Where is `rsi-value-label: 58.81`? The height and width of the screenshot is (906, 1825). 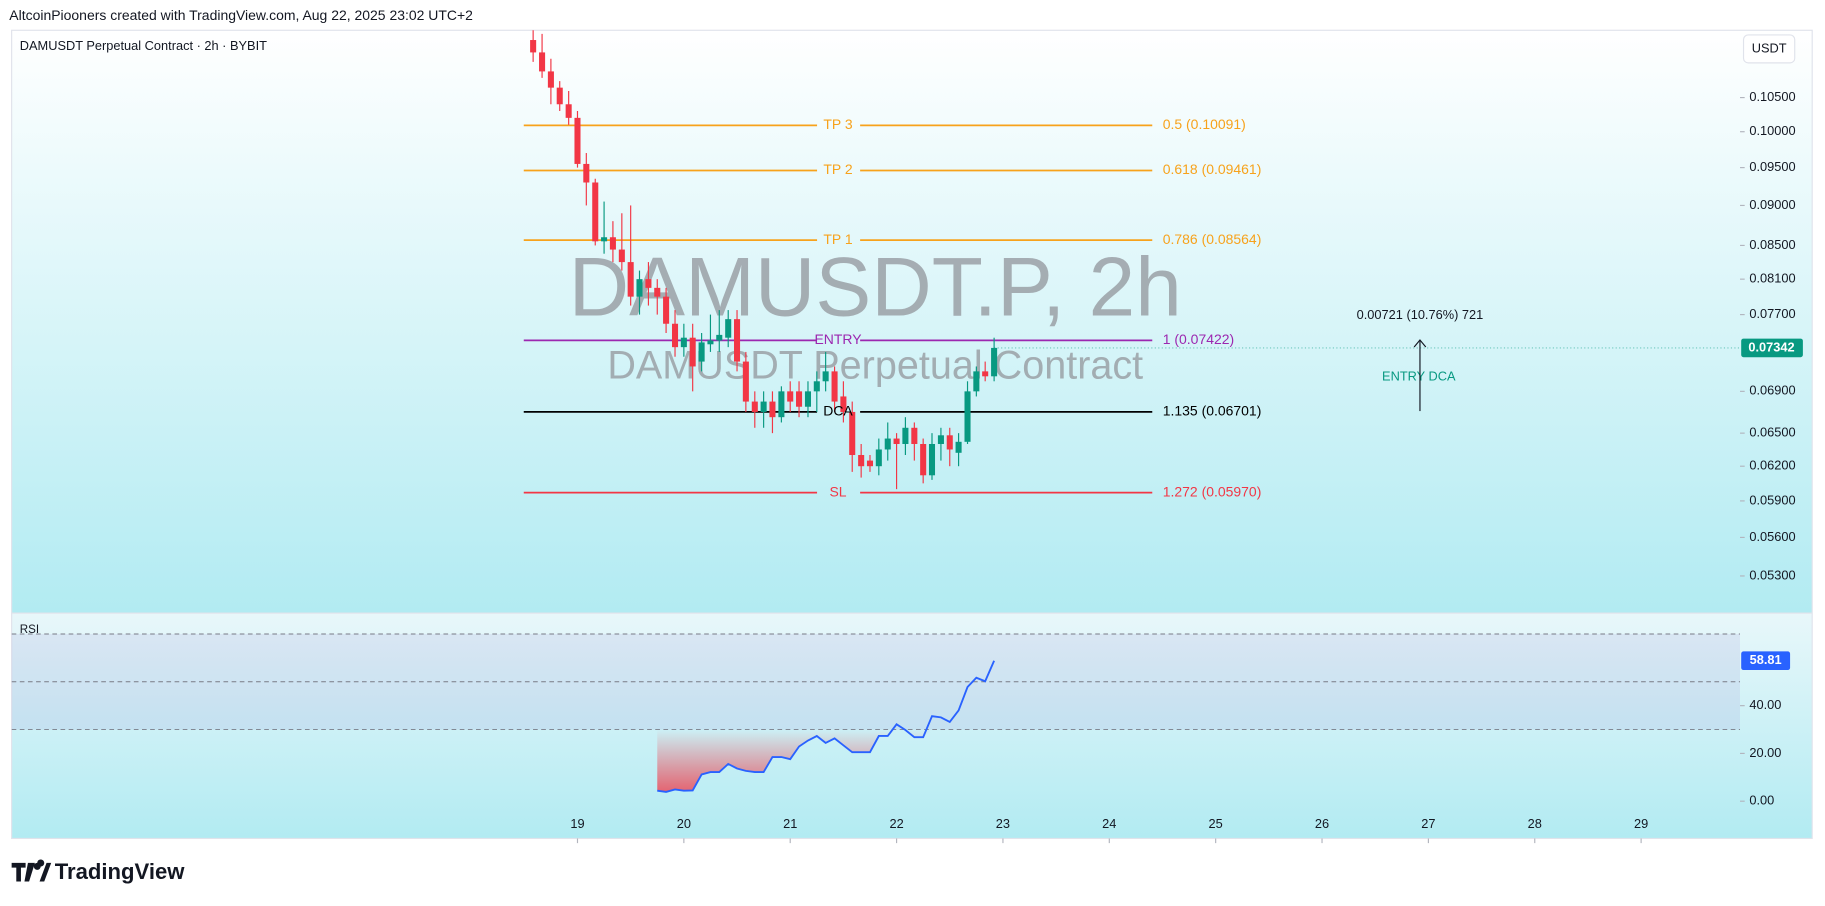 rsi-value-label: 58.81 is located at coordinates (1766, 659).